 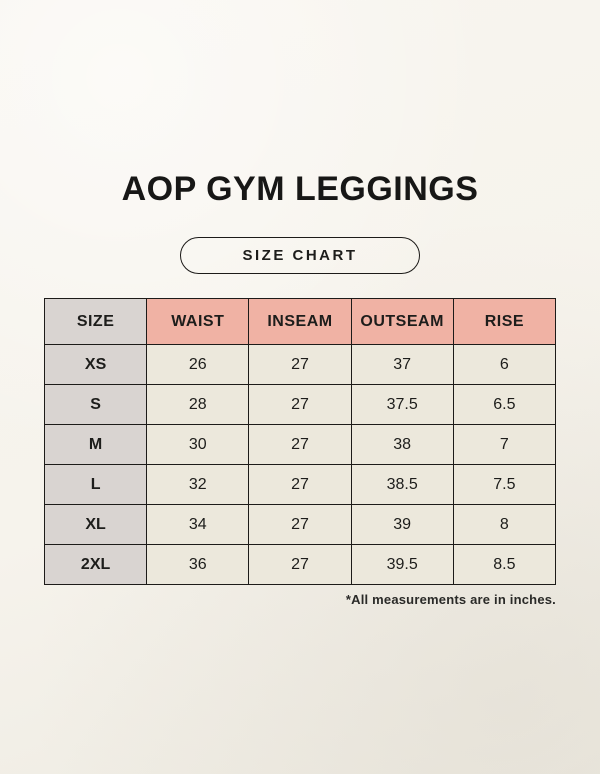 What do you see at coordinates (198, 444) in the screenshot?
I see `waist-value: 30` at bounding box center [198, 444].